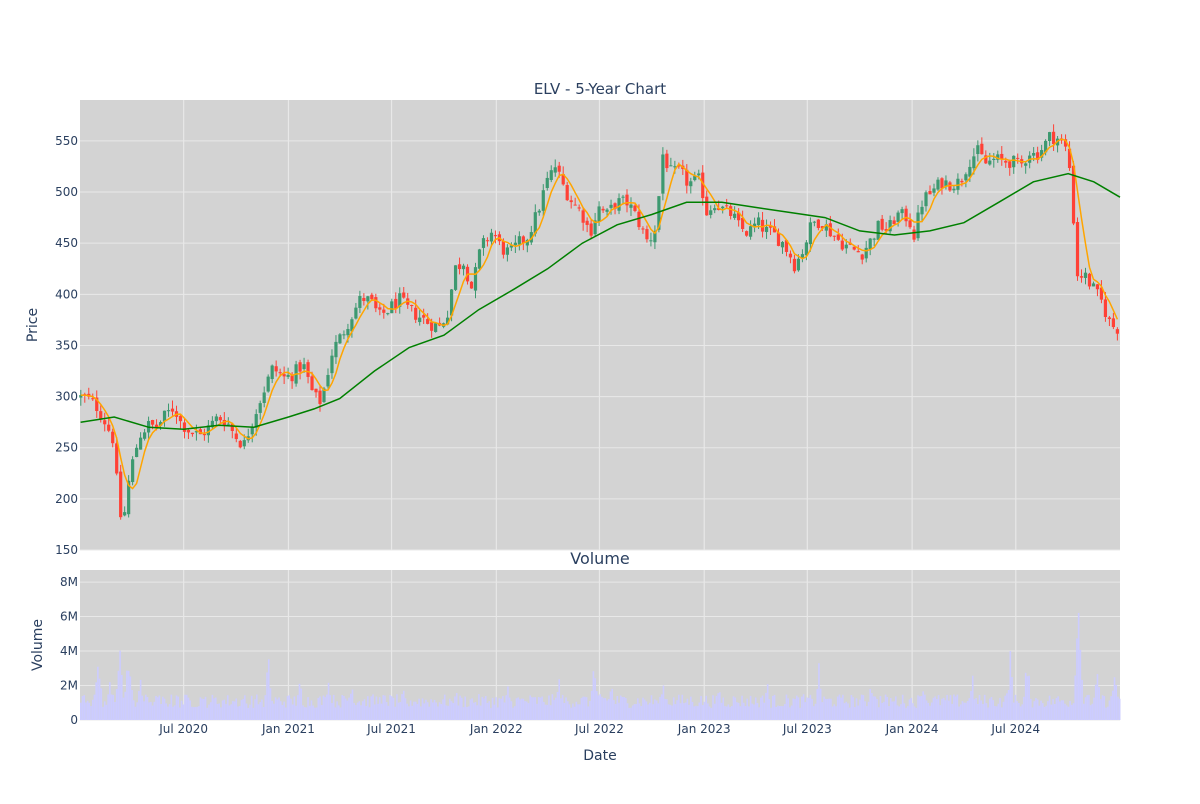 This screenshot has height=804, width=1200. Describe the element at coordinates (66, 192) in the screenshot. I see `price-y-tick-label: 500` at that location.